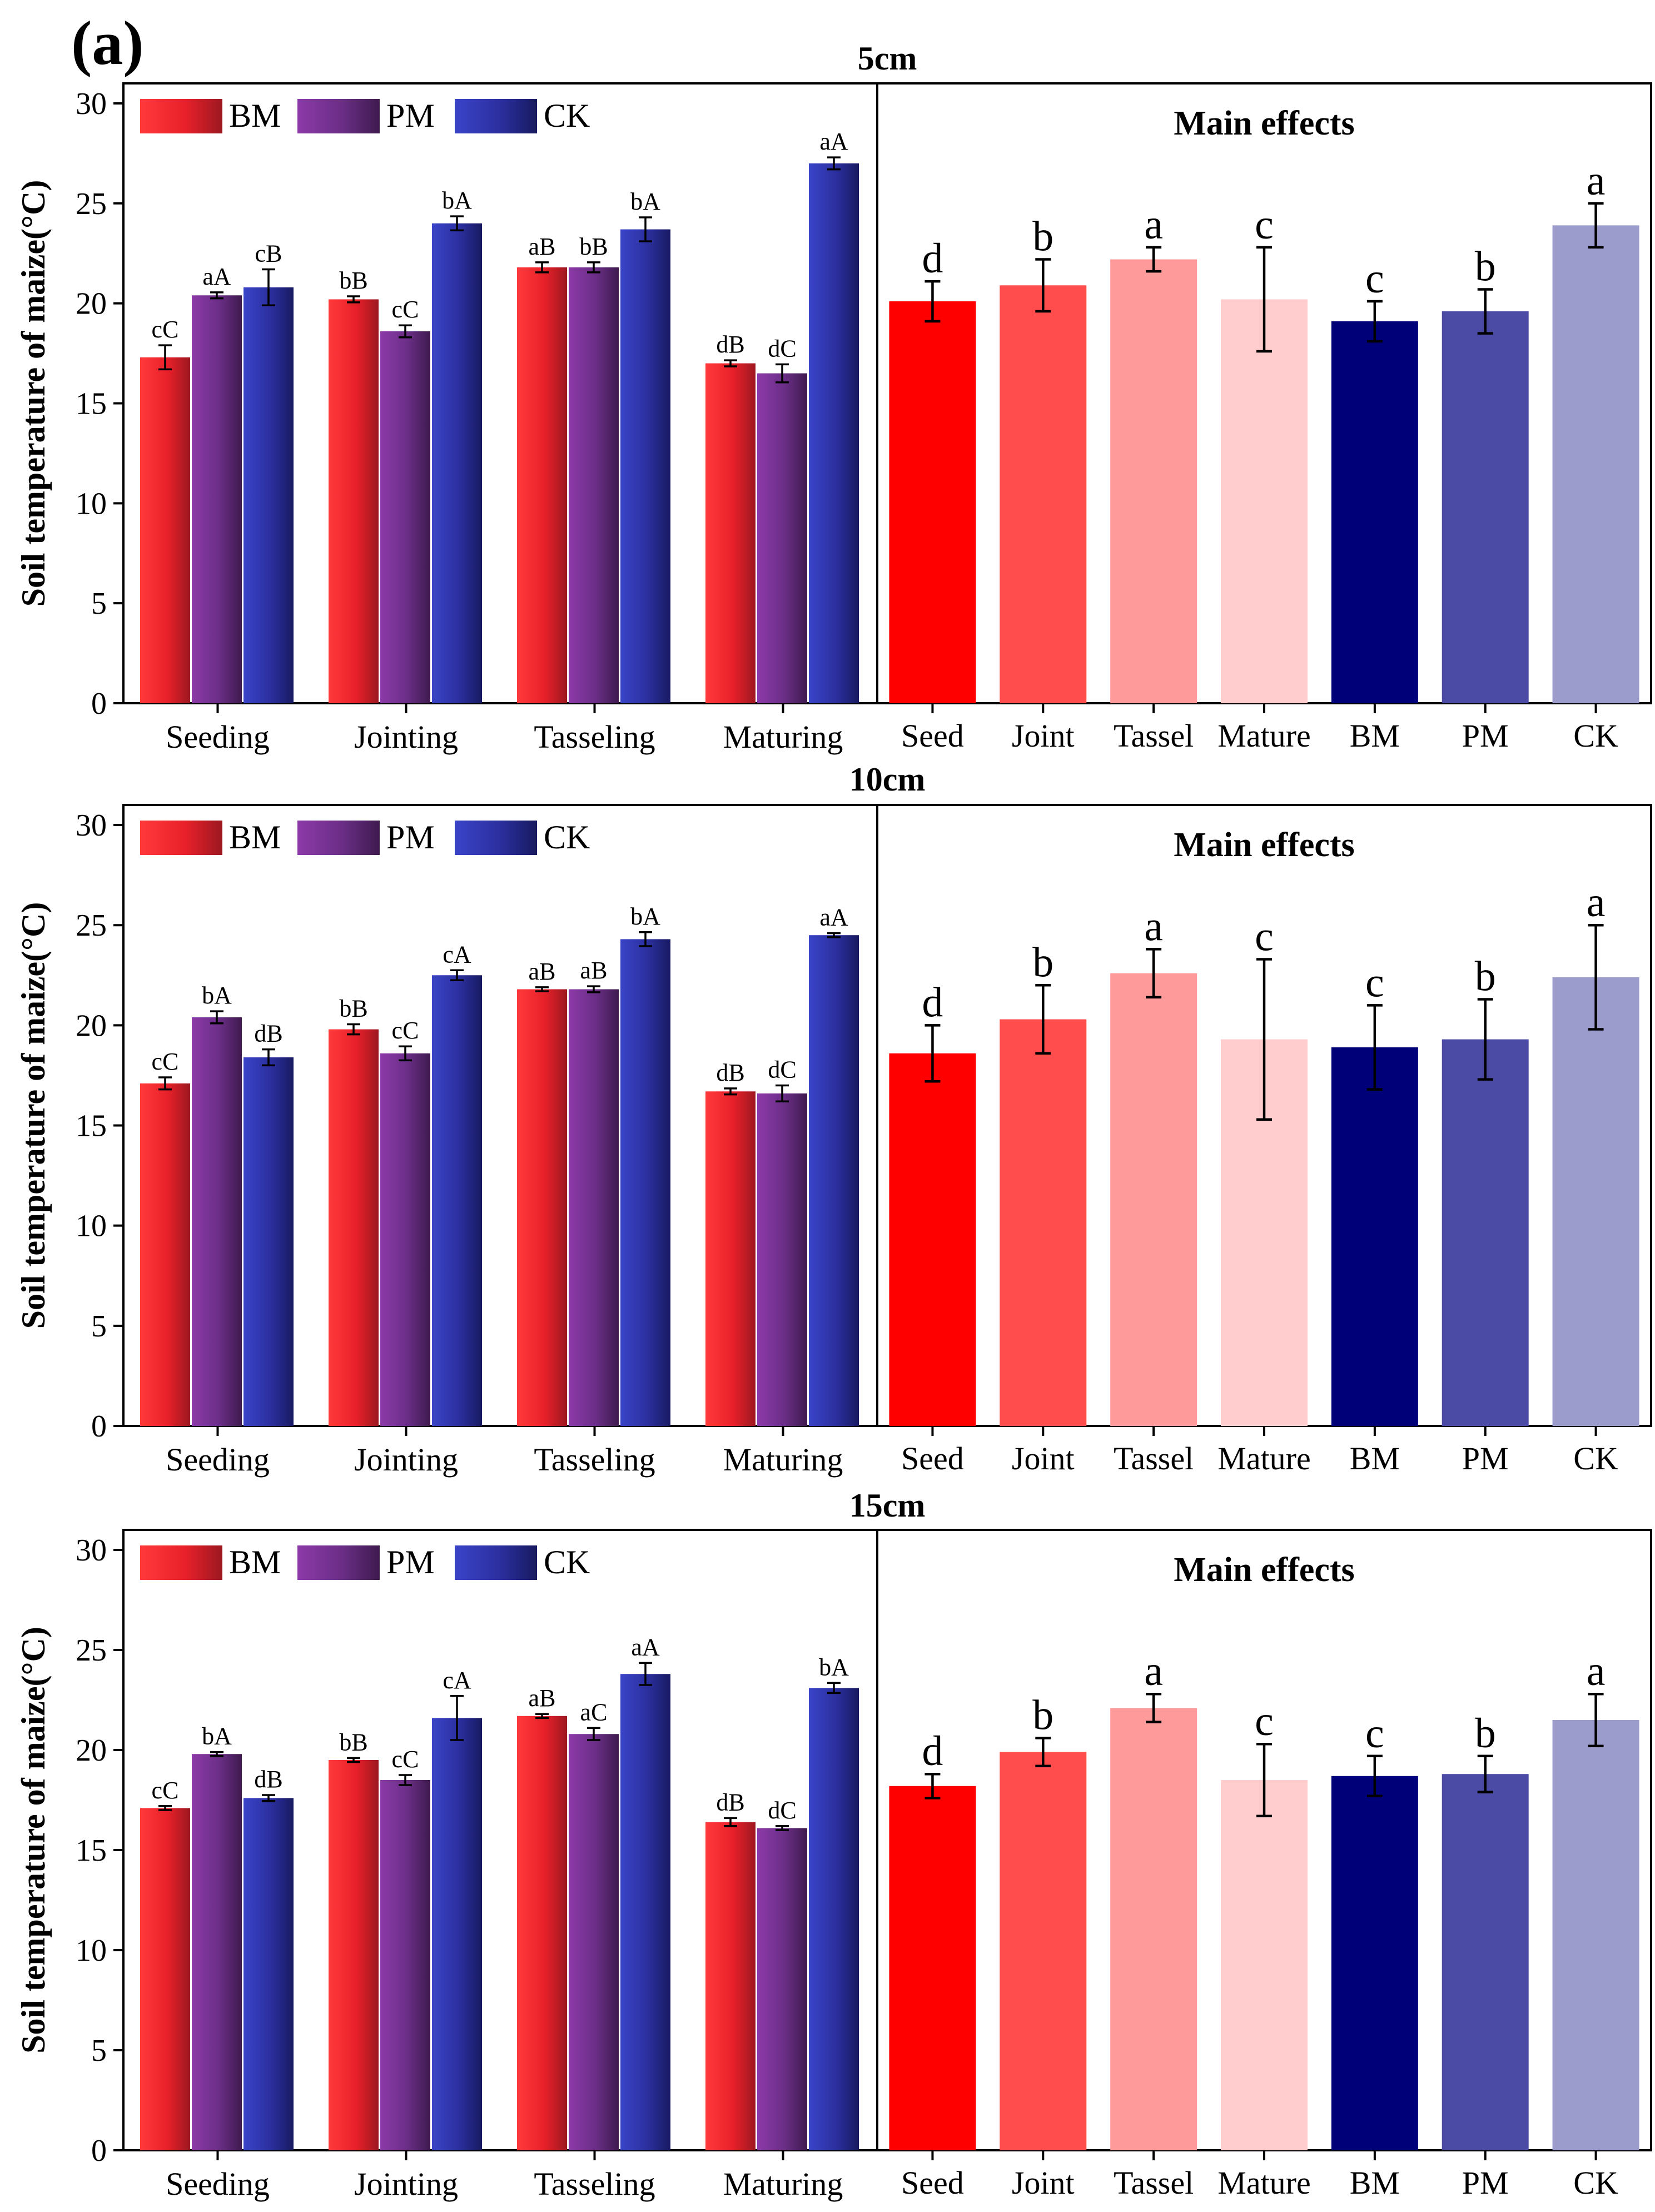  Describe the element at coordinates (542, 1933) in the screenshot. I see `bar-BM-Tasseling` at that location.